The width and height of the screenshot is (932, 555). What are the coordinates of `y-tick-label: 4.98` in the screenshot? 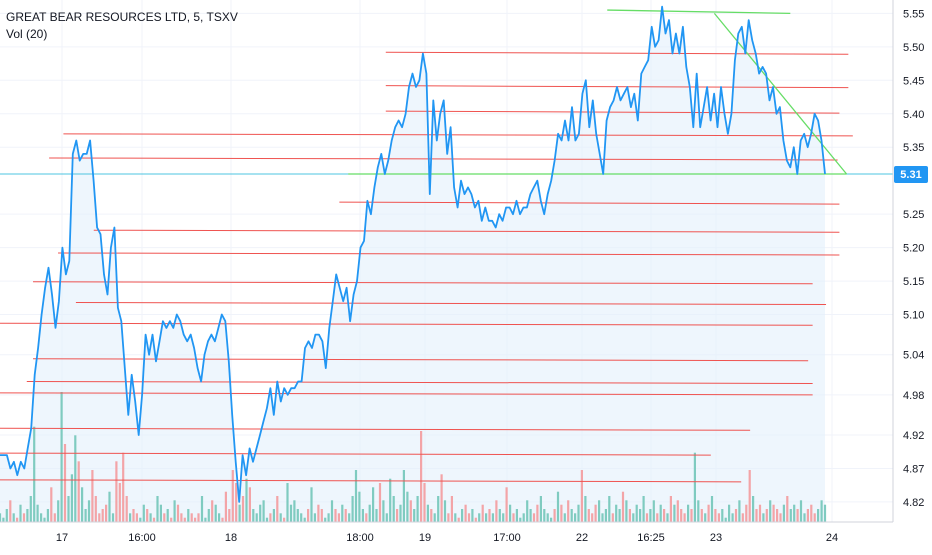 It's located at (913, 396).